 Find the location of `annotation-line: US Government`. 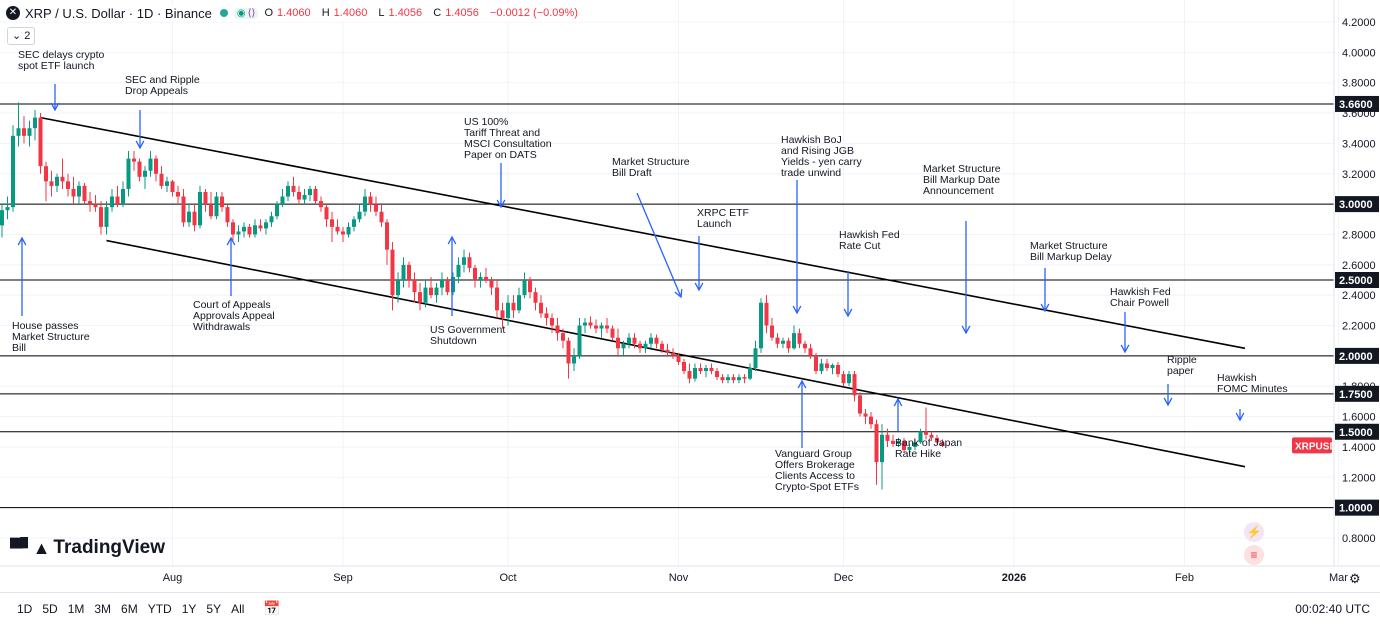

annotation-line: US Government is located at coordinates (467, 330).